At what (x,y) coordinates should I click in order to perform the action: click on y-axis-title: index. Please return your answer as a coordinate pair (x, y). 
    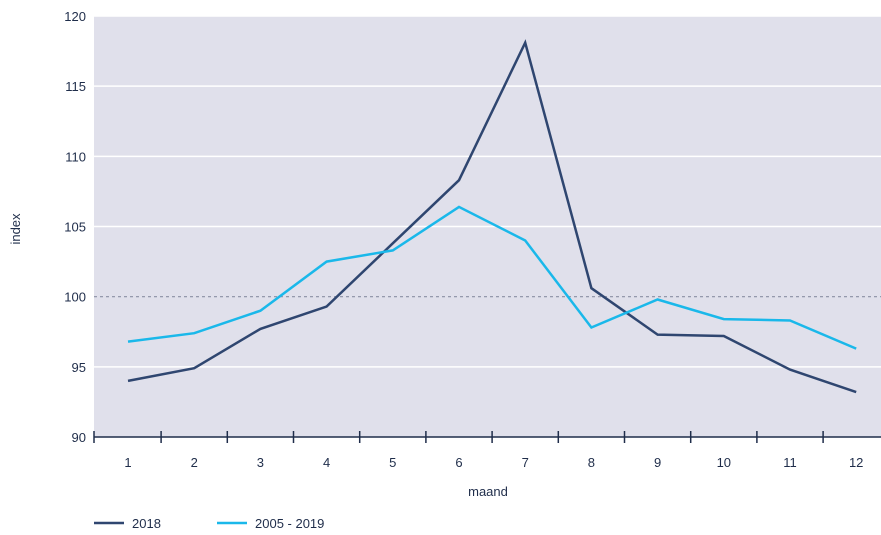
    Looking at the image, I should click on (15, 229).